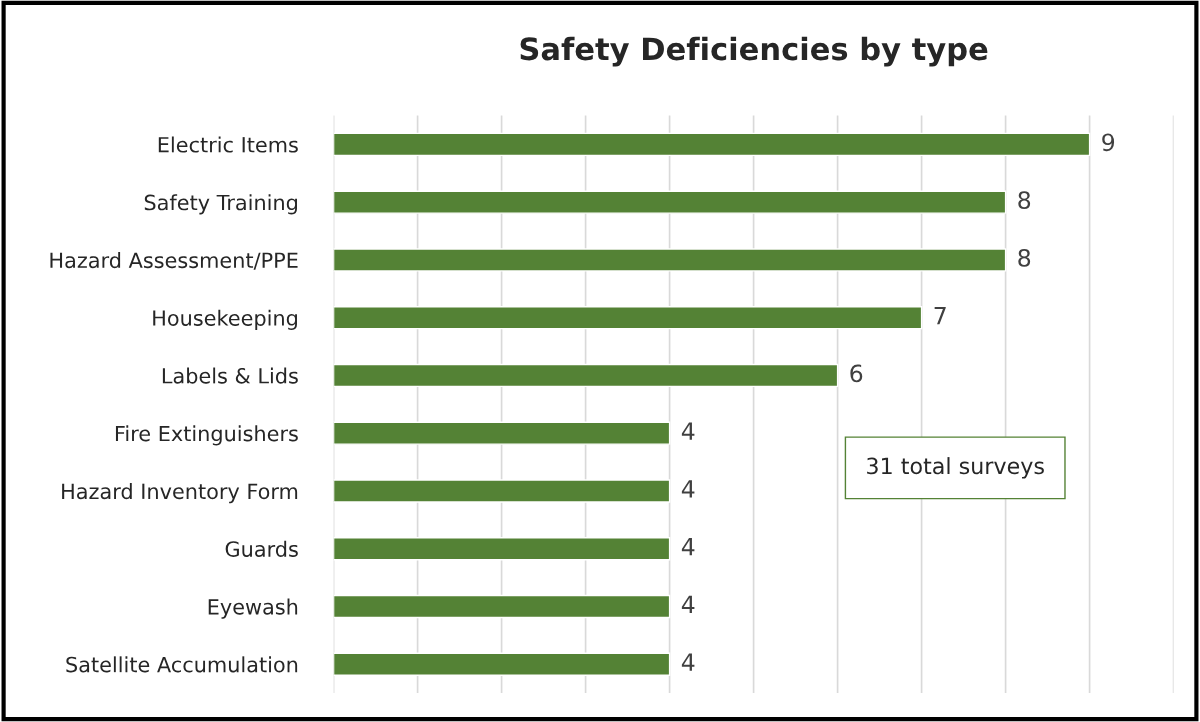 This screenshot has height=722, width=1200. What do you see at coordinates (182, 664) in the screenshot?
I see `y-tick-label: Satellite Accumulation` at bounding box center [182, 664].